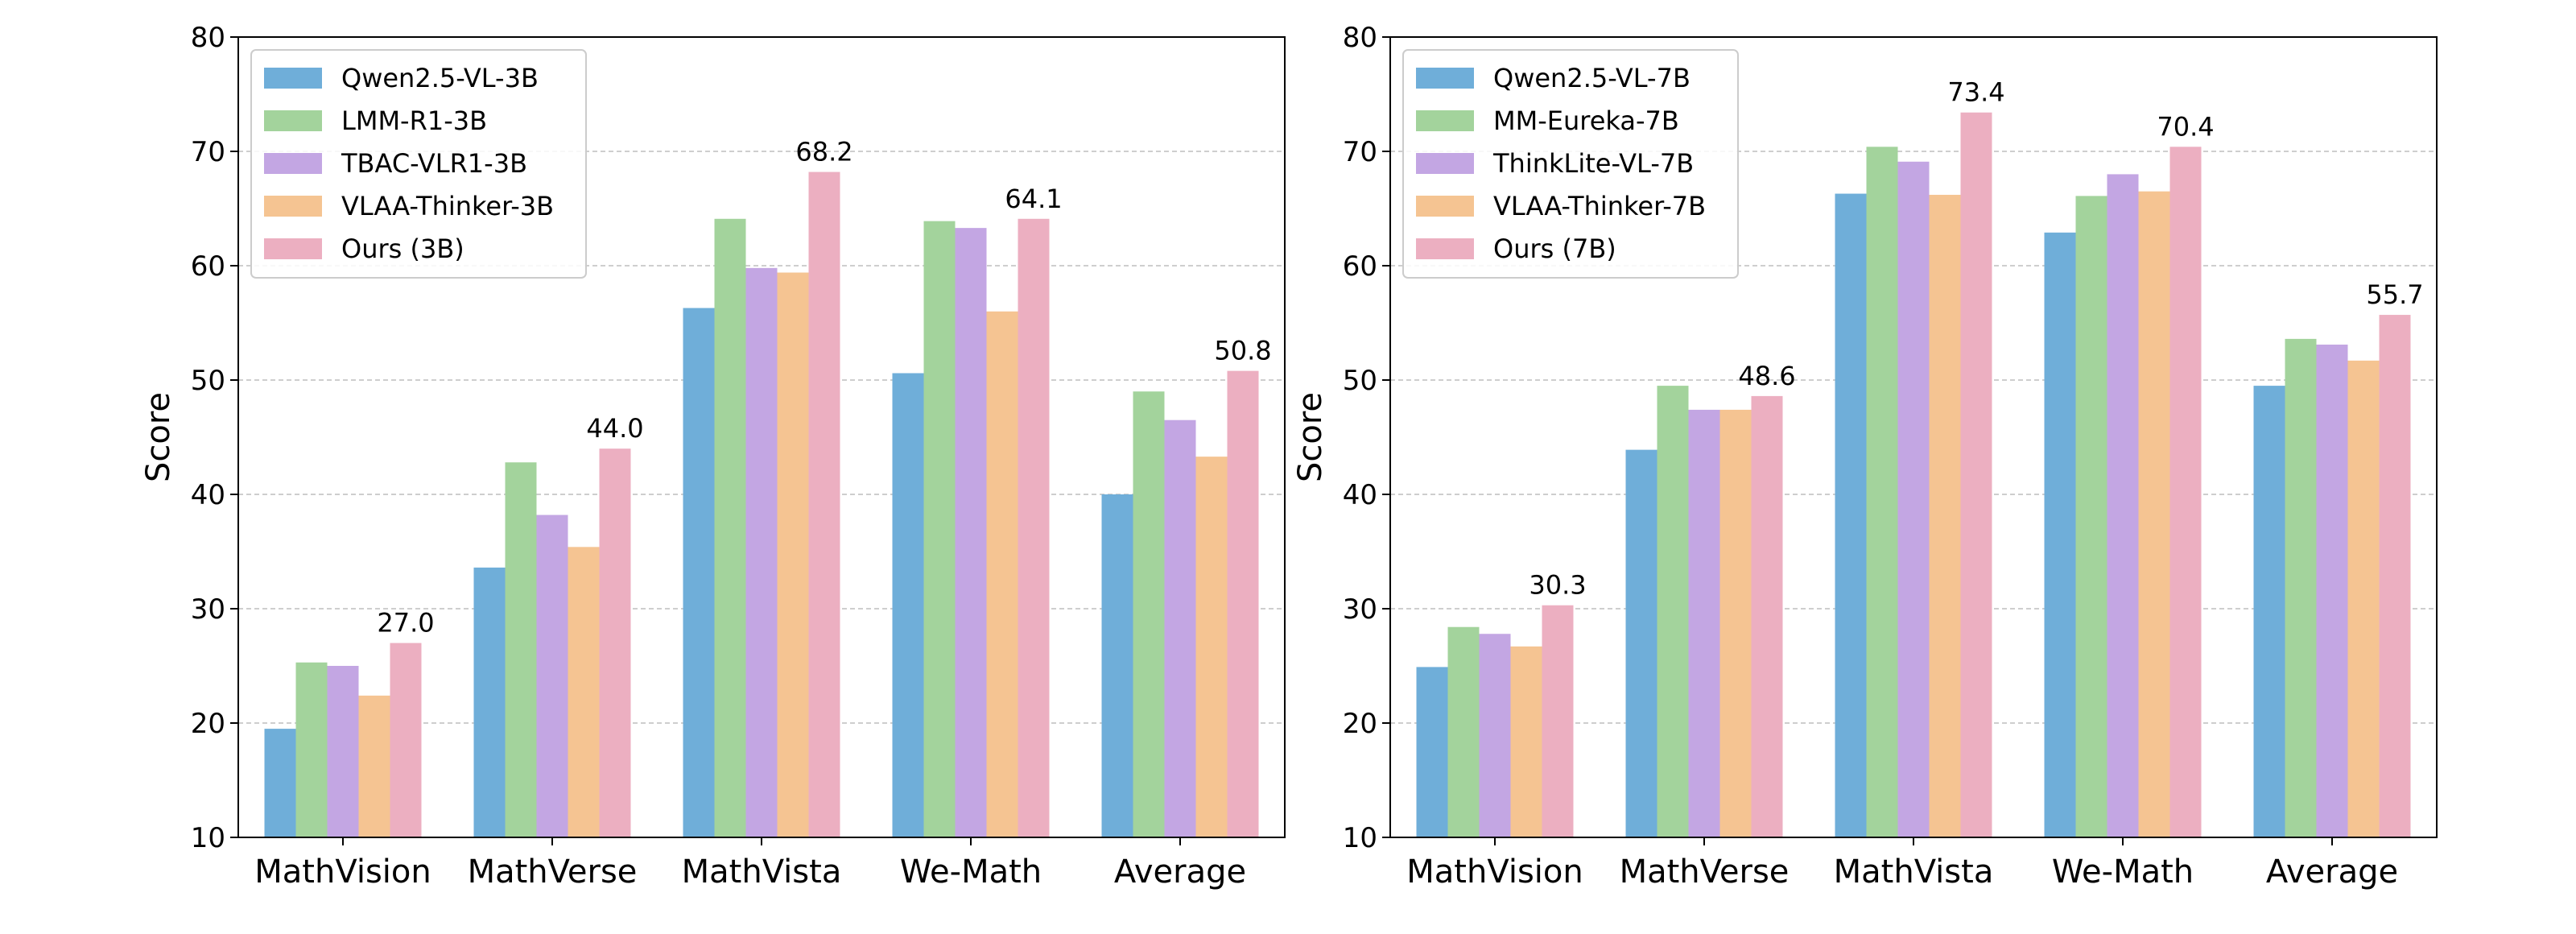  I want to click on legend-label: Qwen2.5-VL-7B, so click(1591, 78).